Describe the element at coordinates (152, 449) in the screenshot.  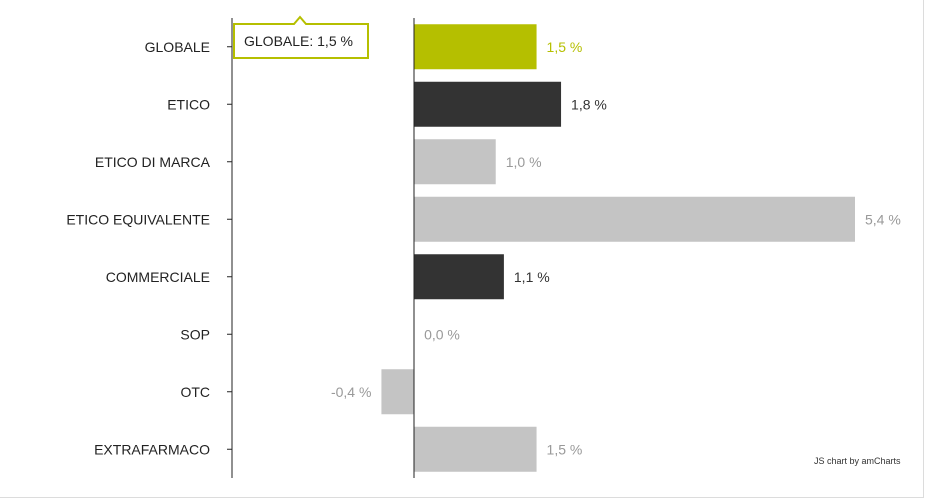
I see `category-label: EXTRAFARMACO` at that location.